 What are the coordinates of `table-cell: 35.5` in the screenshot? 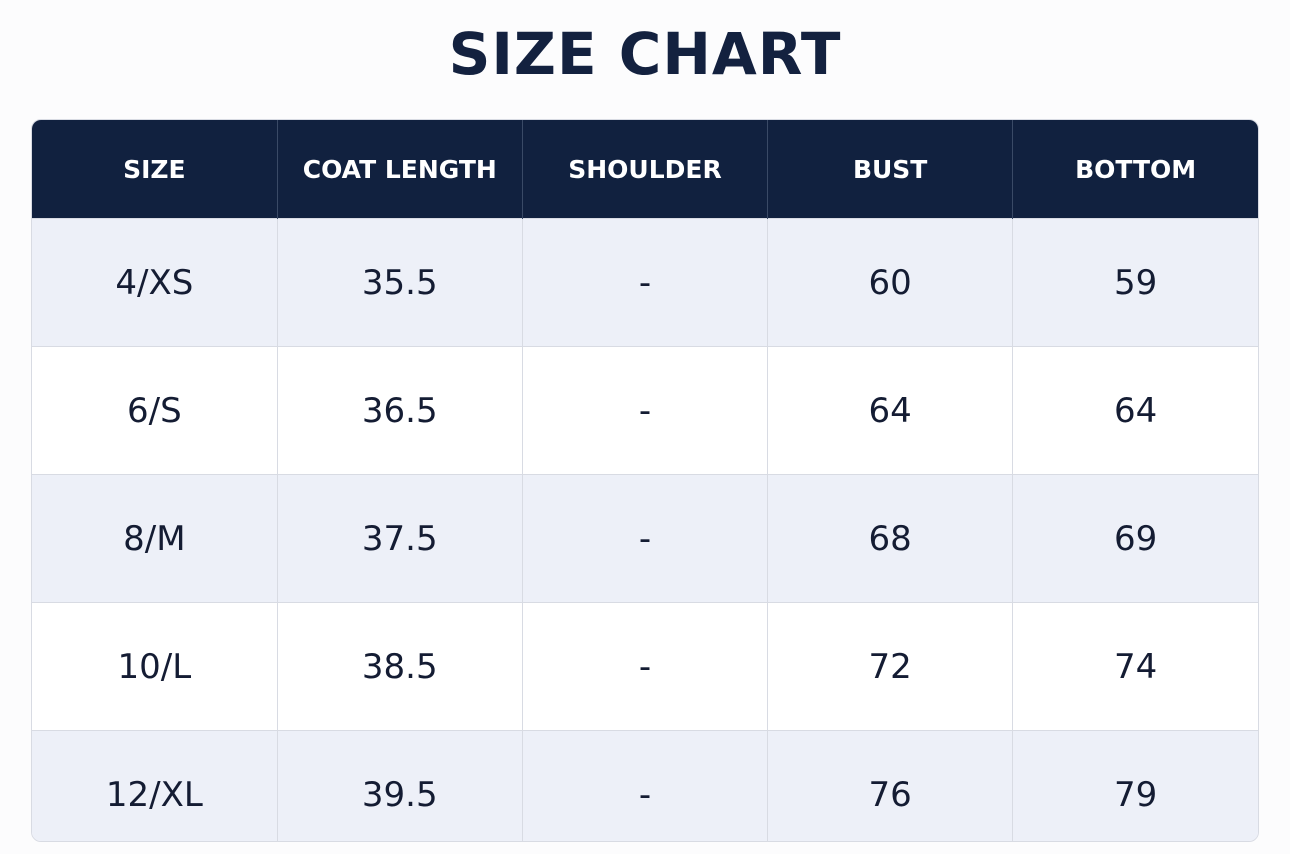 It's located at (400, 282).